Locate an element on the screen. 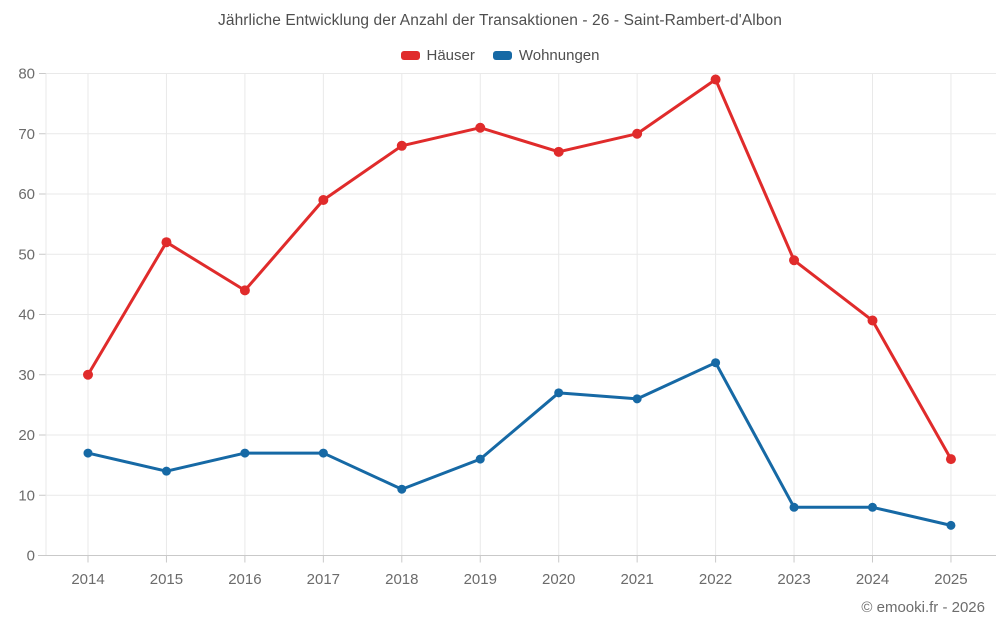  legend-item-haeuser: Häuser is located at coordinates (437, 55).